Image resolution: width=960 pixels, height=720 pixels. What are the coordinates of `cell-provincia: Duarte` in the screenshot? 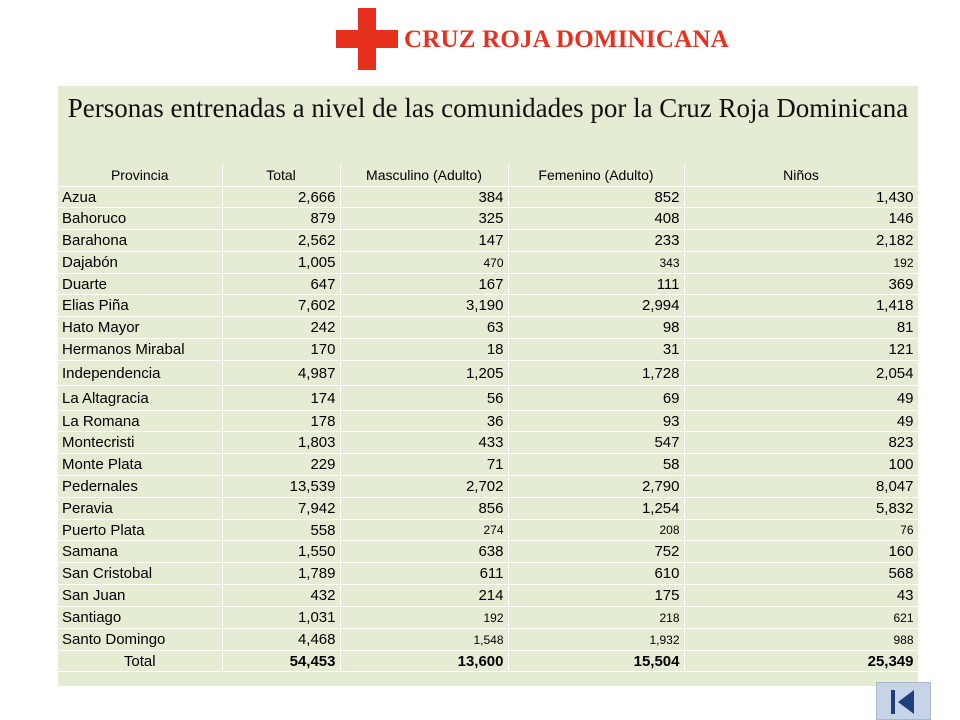 It's located at (140, 284).